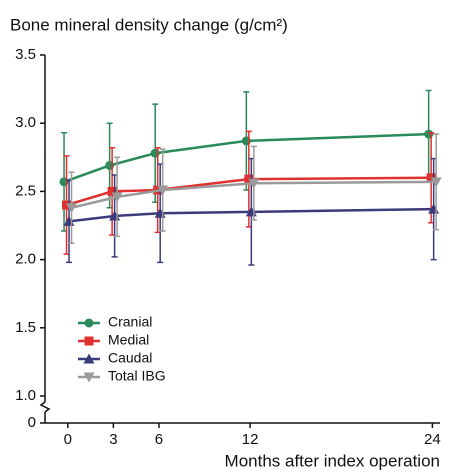 The height and width of the screenshot is (472, 450). Describe the element at coordinates (32, 422) in the screenshot. I see `y-tick-label: 0` at that location.